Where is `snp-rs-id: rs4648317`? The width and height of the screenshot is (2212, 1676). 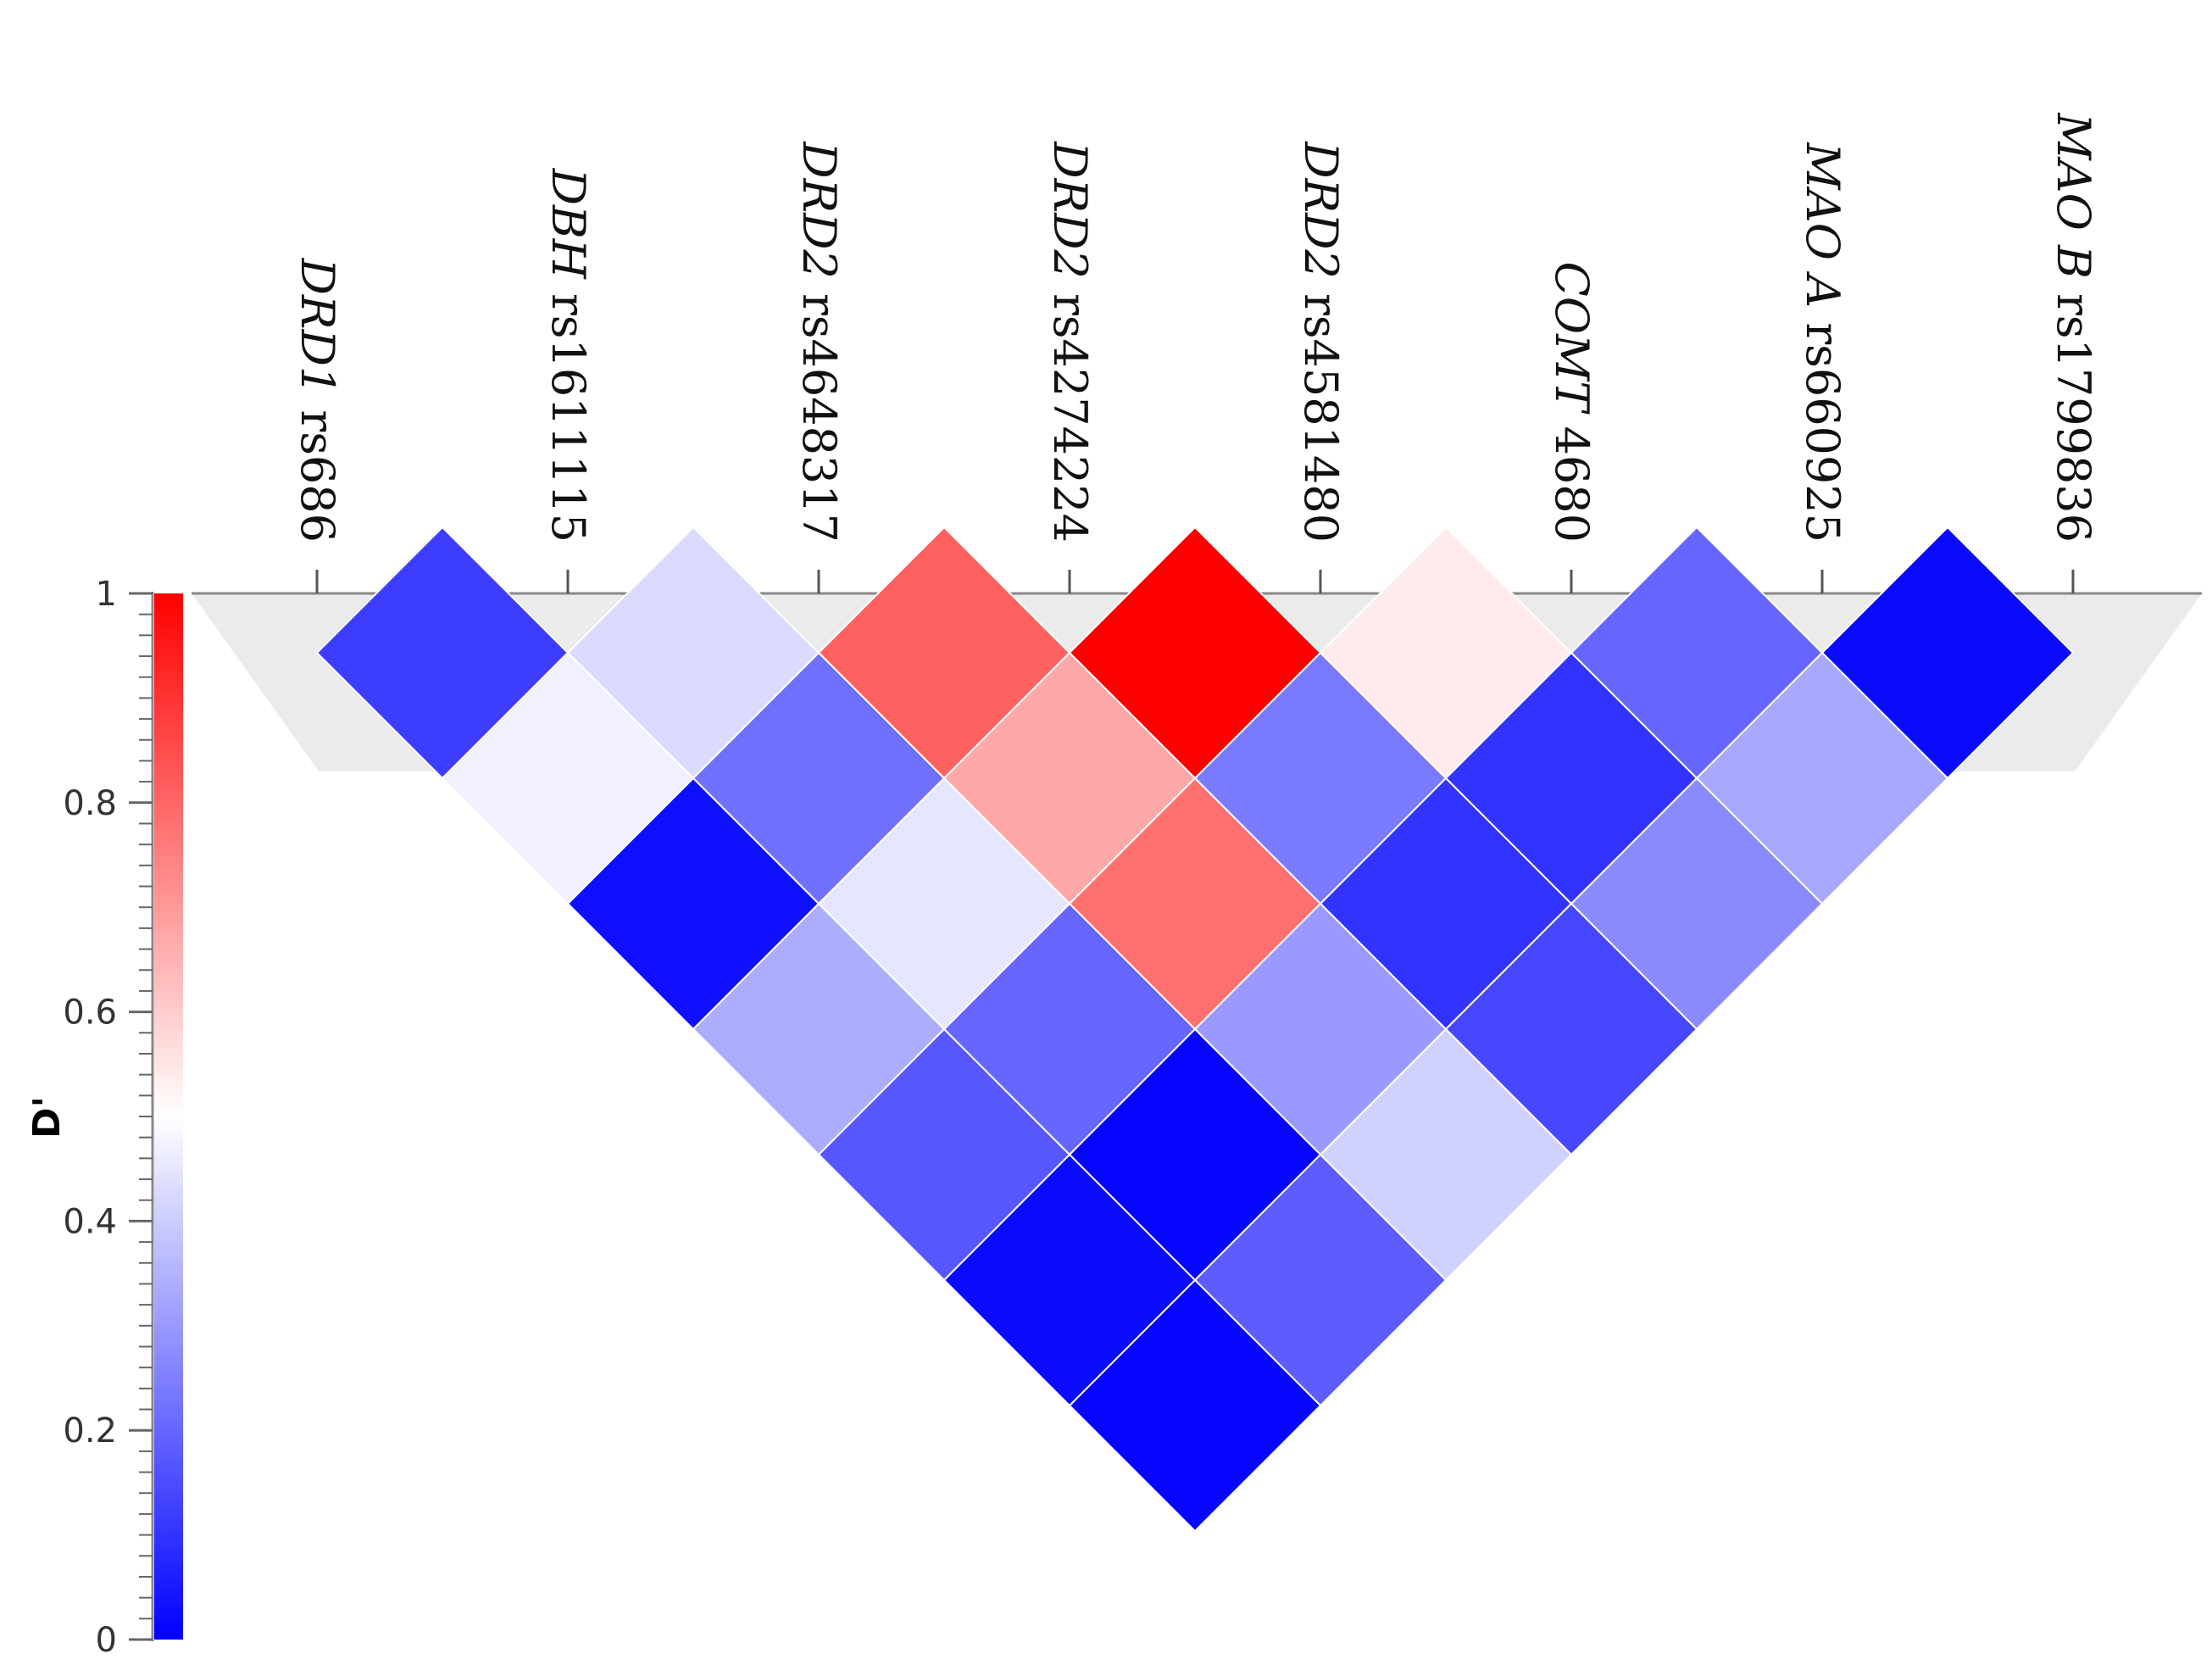
snp-rs-id: rs4648317 is located at coordinates (819, 411).